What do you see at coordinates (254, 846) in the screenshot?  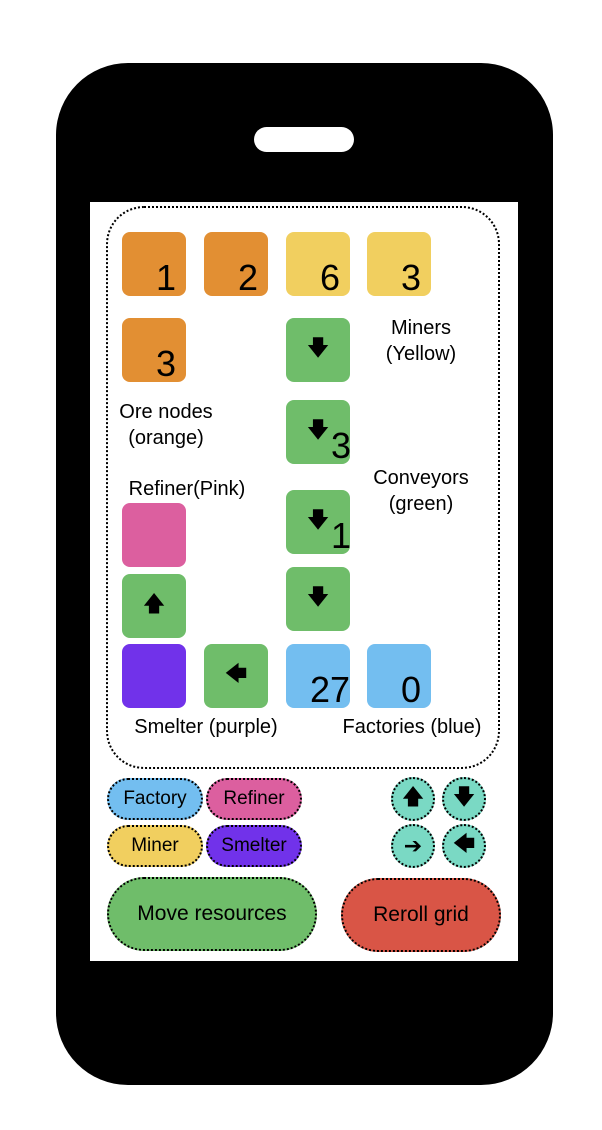 I see `smelter-button: Smelter` at bounding box center [254, 846].